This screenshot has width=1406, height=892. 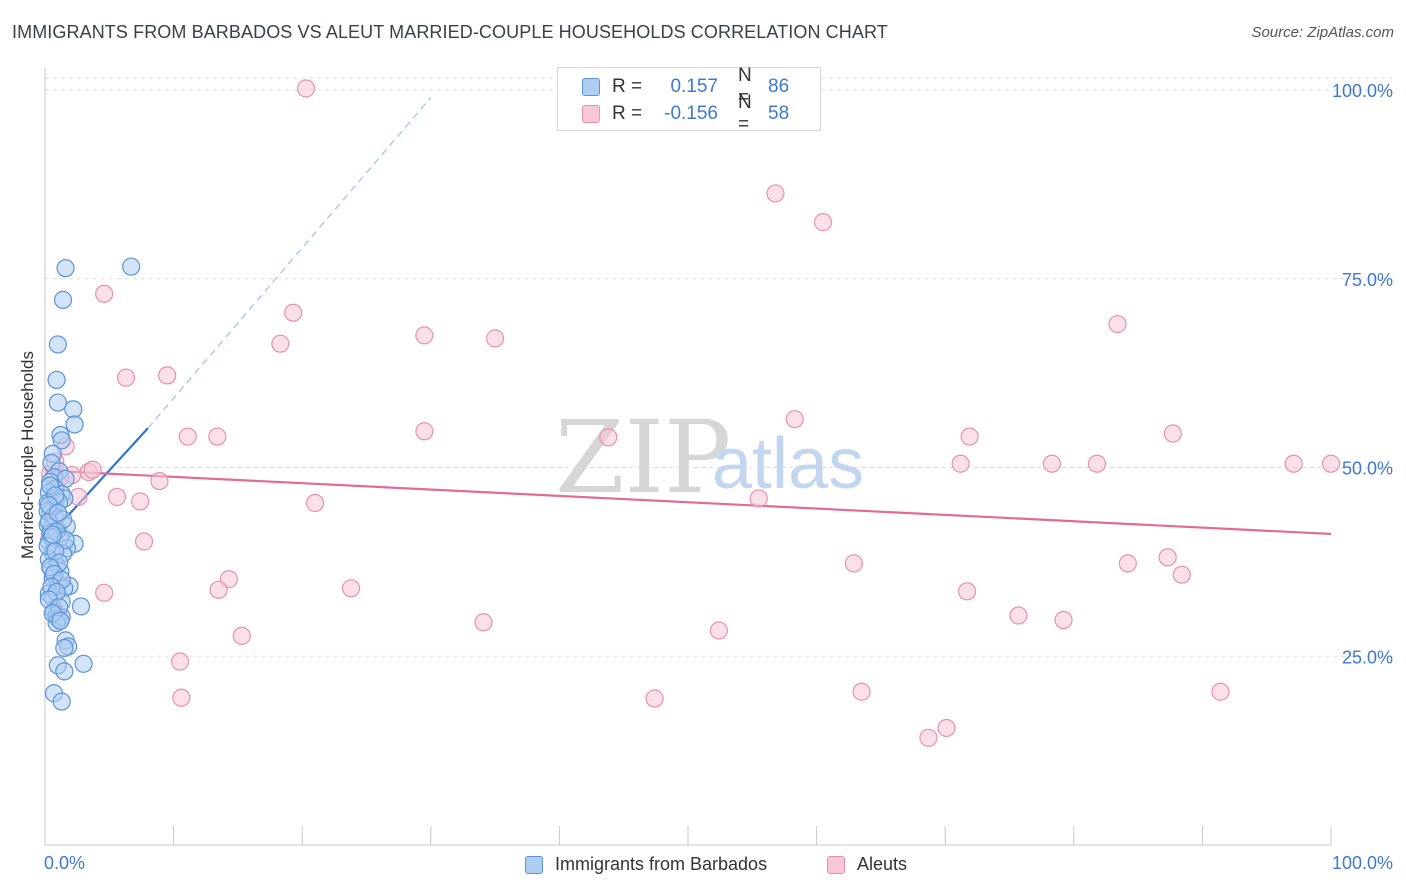 What do you see at coordinates (1367, 280) in the screenshot?
I see `y-tick-label: 75.0%` at bounding box center [1367, 280].